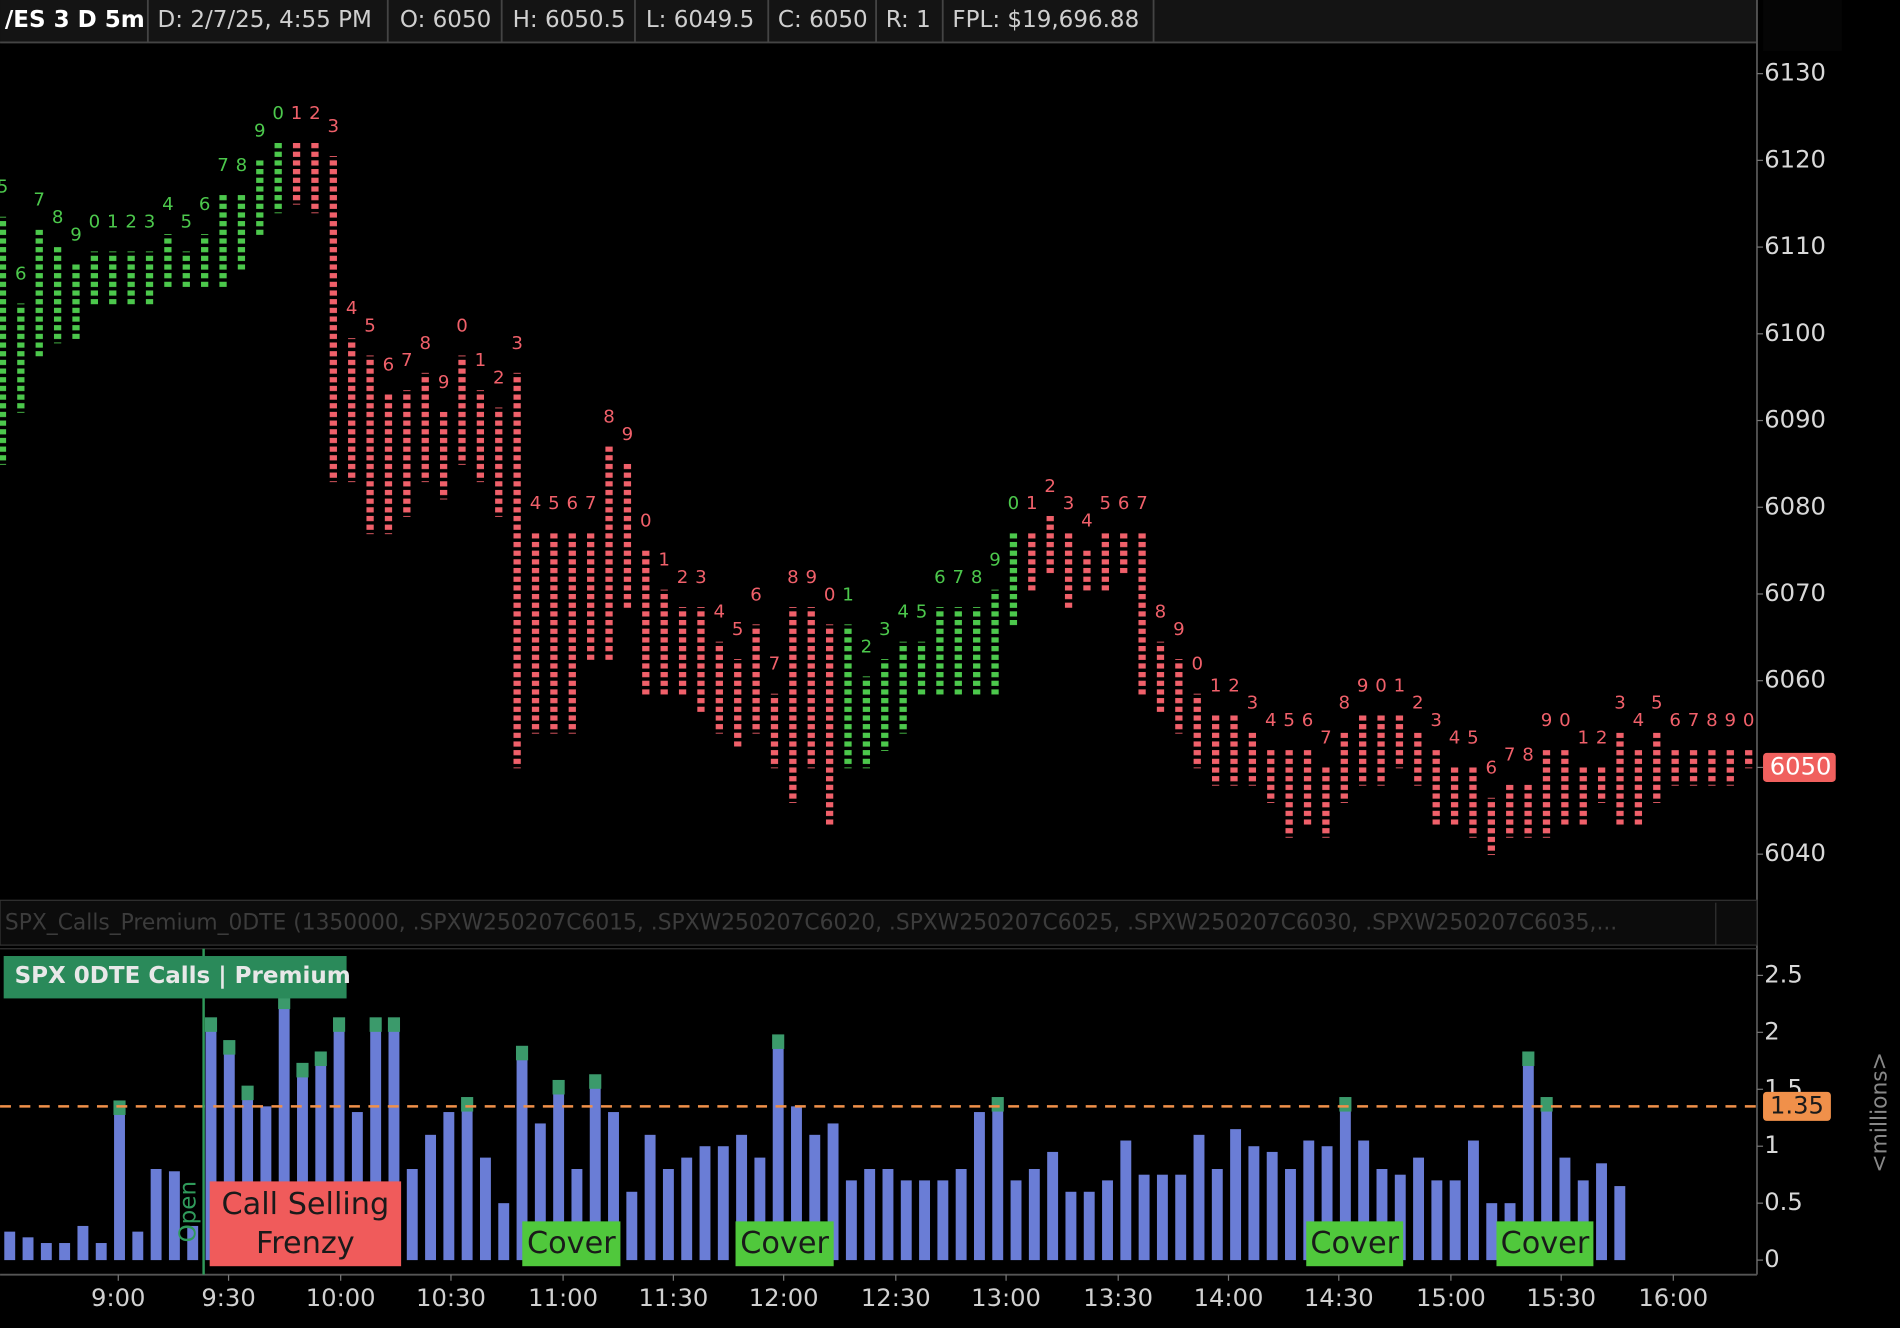 This screenshot has height=1328, width=1900. Describe the element at coordinates (1783, 974) in the screenshot. I see `y-tick-label: 2.5` at that location.